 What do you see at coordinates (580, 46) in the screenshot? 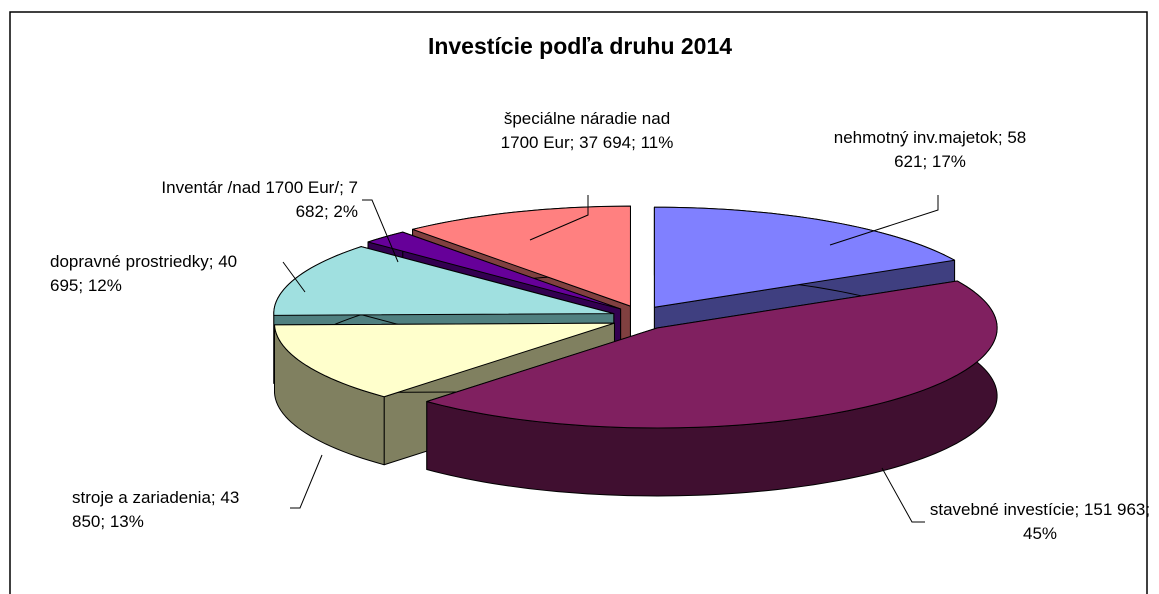
I see `chart-title: Investície podľa druhu 2014` at bounding box center [580, 46].